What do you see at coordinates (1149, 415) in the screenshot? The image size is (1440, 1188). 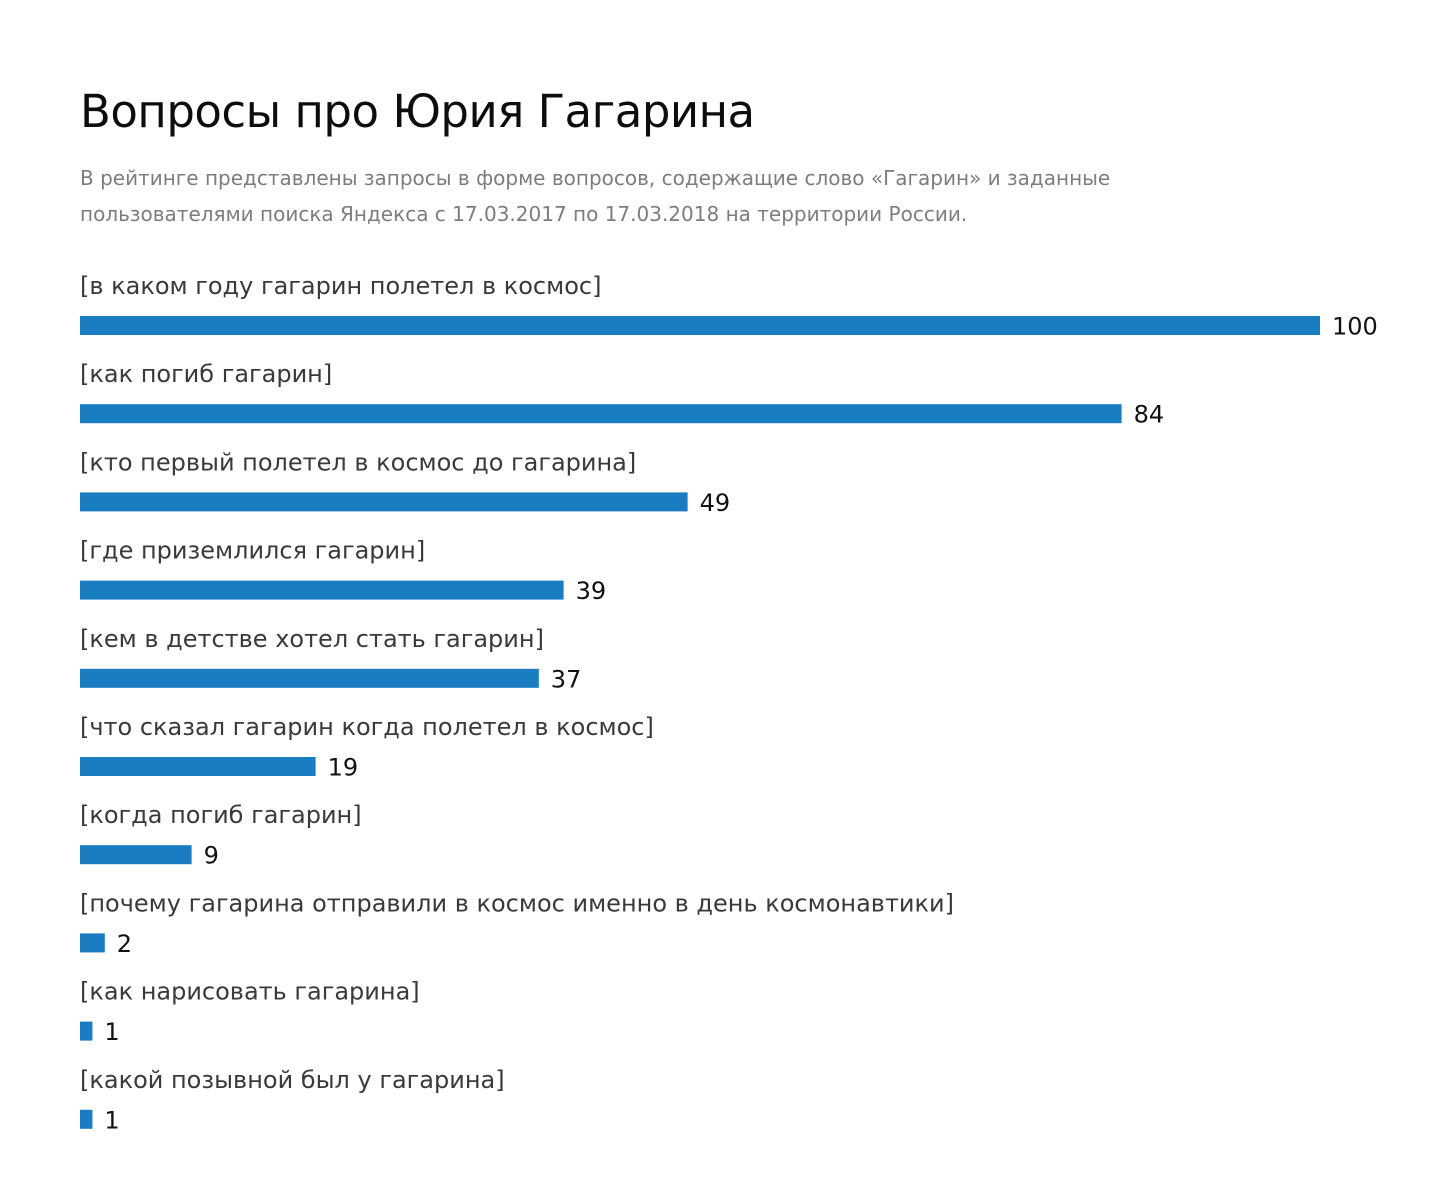 I see `value-label: 84` at bounding box center [1149, 415].